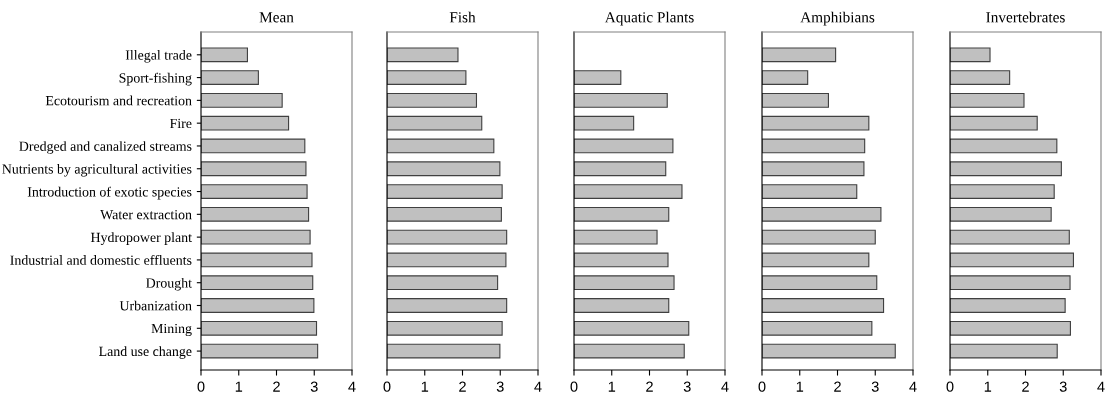 This screenshot has width=1109, height=402. I want to click on y-tick-label: Industrial and domestic effluents, so click(101, 259).